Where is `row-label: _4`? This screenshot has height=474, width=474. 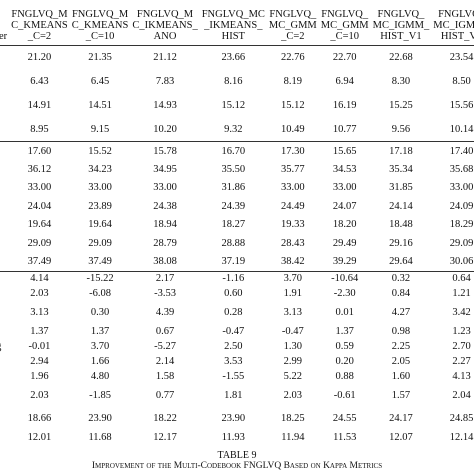
row-label: _4 is located at coordinates (4, 130).